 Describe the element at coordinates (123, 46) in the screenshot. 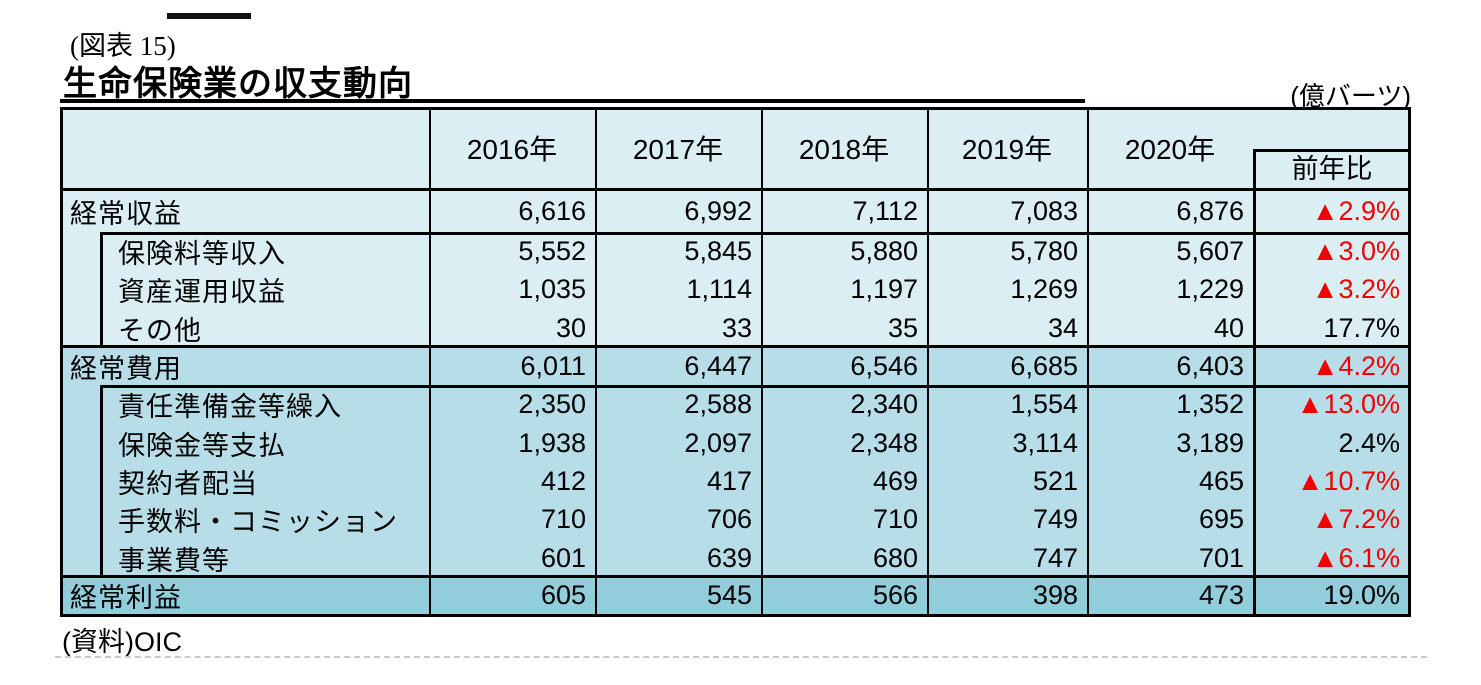

I see `figure-label: (図表 15)` at that location.